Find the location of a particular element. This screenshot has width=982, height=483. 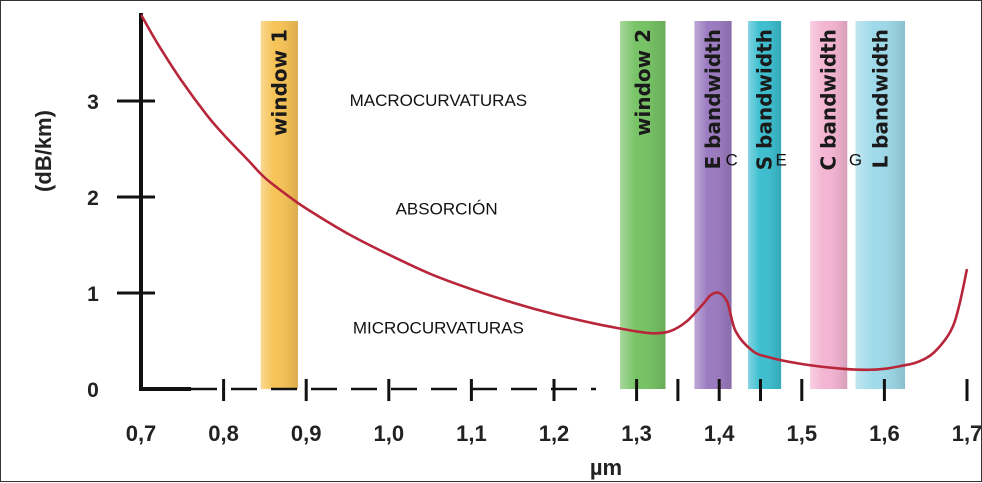

band-window-1: window 1 is located at coordinates (279, 205).